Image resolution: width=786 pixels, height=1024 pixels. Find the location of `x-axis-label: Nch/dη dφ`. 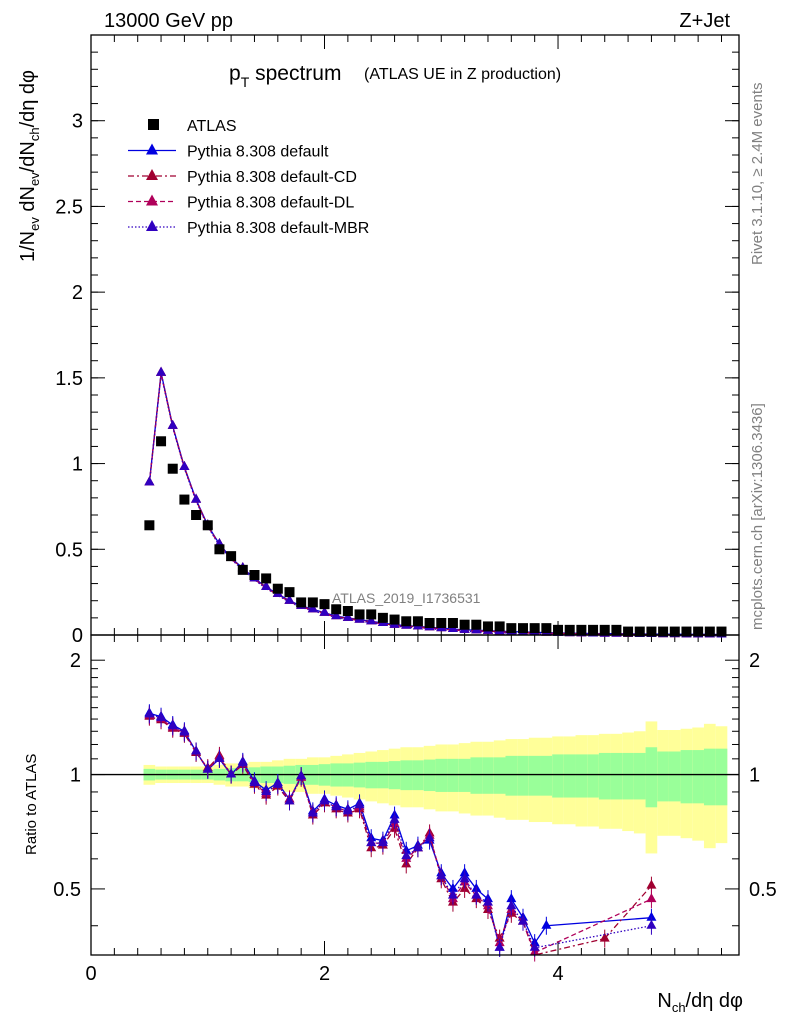

x-axis-label: Nch/dη dφ is located at coordinates (700, 1002).